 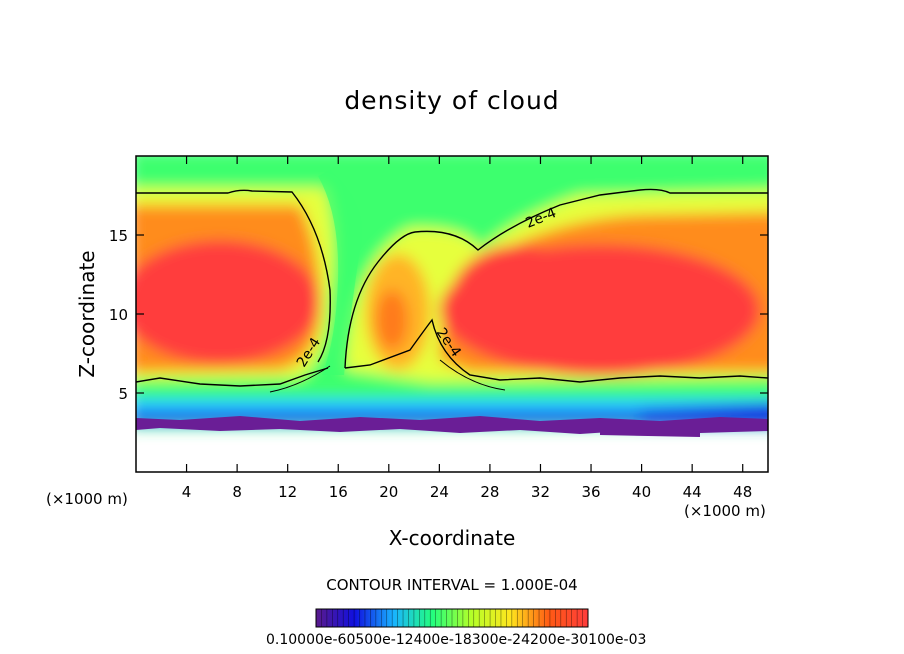 I want to click on x-tick-label: 44, so click(x=692, y=492).